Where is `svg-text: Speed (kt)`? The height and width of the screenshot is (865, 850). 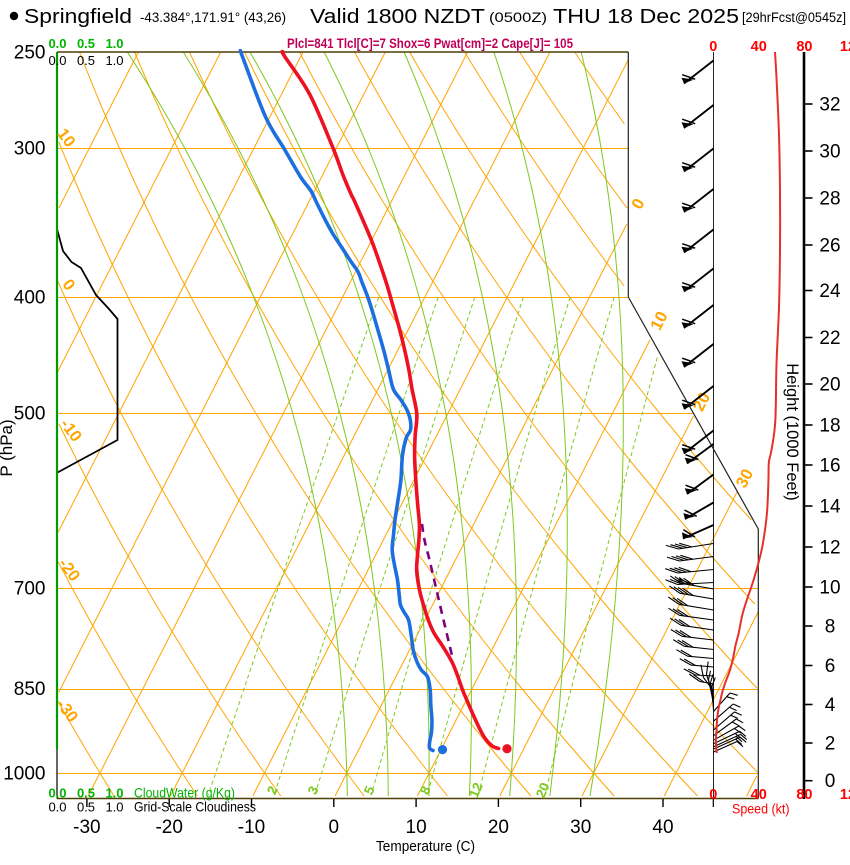 svg-text: Speed (kt) is located at coordinates (761, 809).